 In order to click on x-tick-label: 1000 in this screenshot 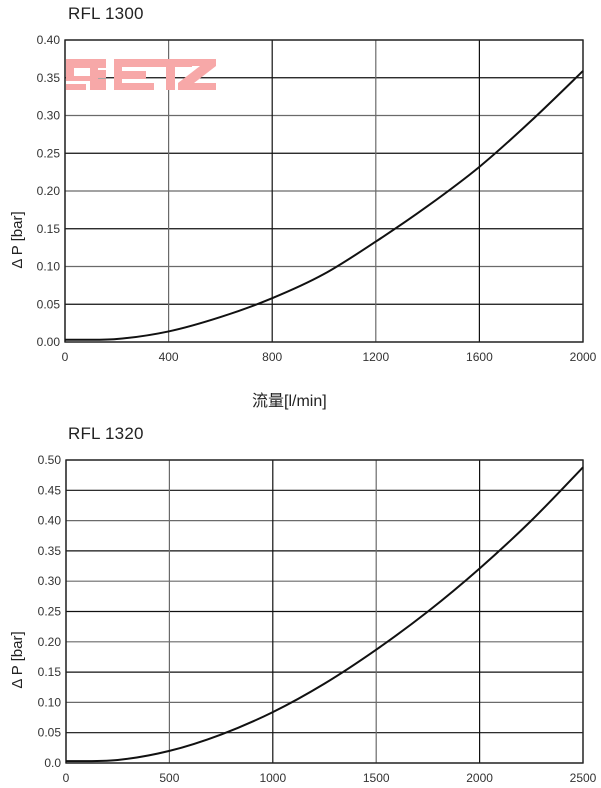, I will do `click(272, 778)`.